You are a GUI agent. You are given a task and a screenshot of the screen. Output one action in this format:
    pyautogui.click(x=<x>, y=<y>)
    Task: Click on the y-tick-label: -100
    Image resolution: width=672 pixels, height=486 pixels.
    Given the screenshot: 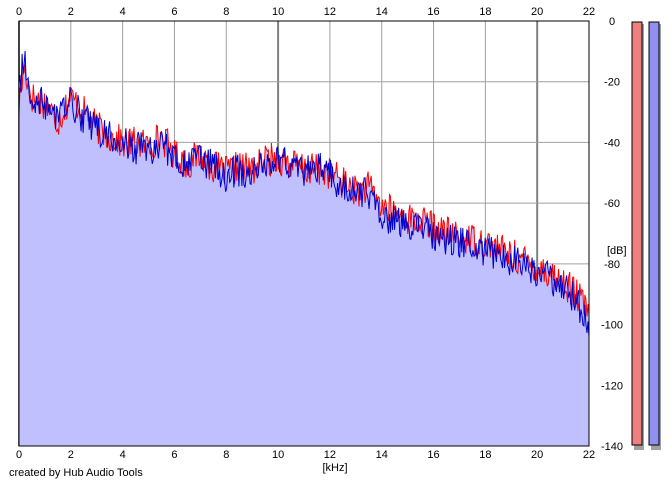 What is the action you would take?
    pyautogui.click(x=612, y=326)
    